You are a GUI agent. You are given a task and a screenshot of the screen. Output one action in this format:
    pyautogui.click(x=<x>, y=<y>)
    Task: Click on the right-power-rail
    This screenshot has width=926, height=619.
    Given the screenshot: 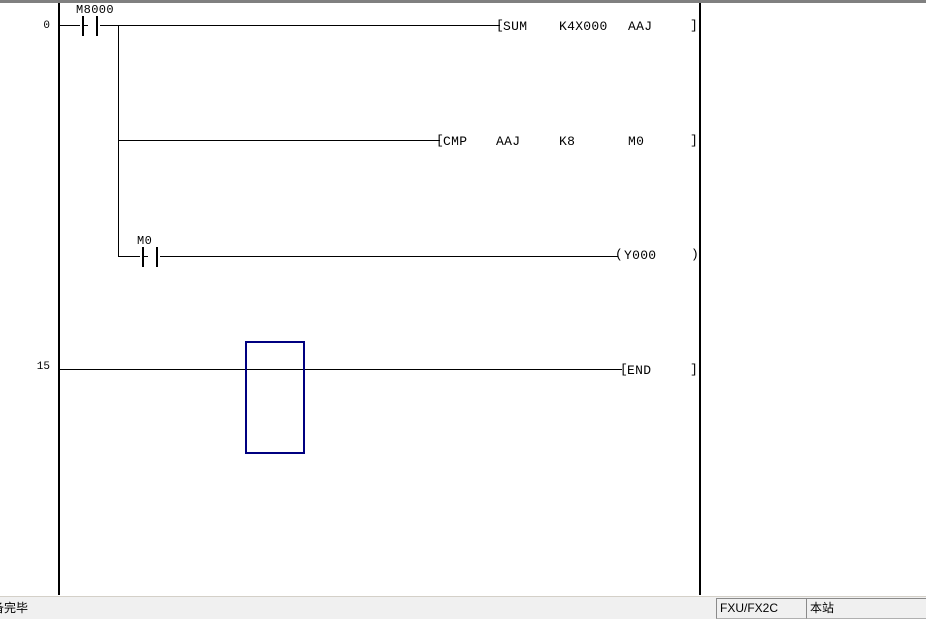 What is the action you would take?
    pyautogui.click(x=700, y=299)
    